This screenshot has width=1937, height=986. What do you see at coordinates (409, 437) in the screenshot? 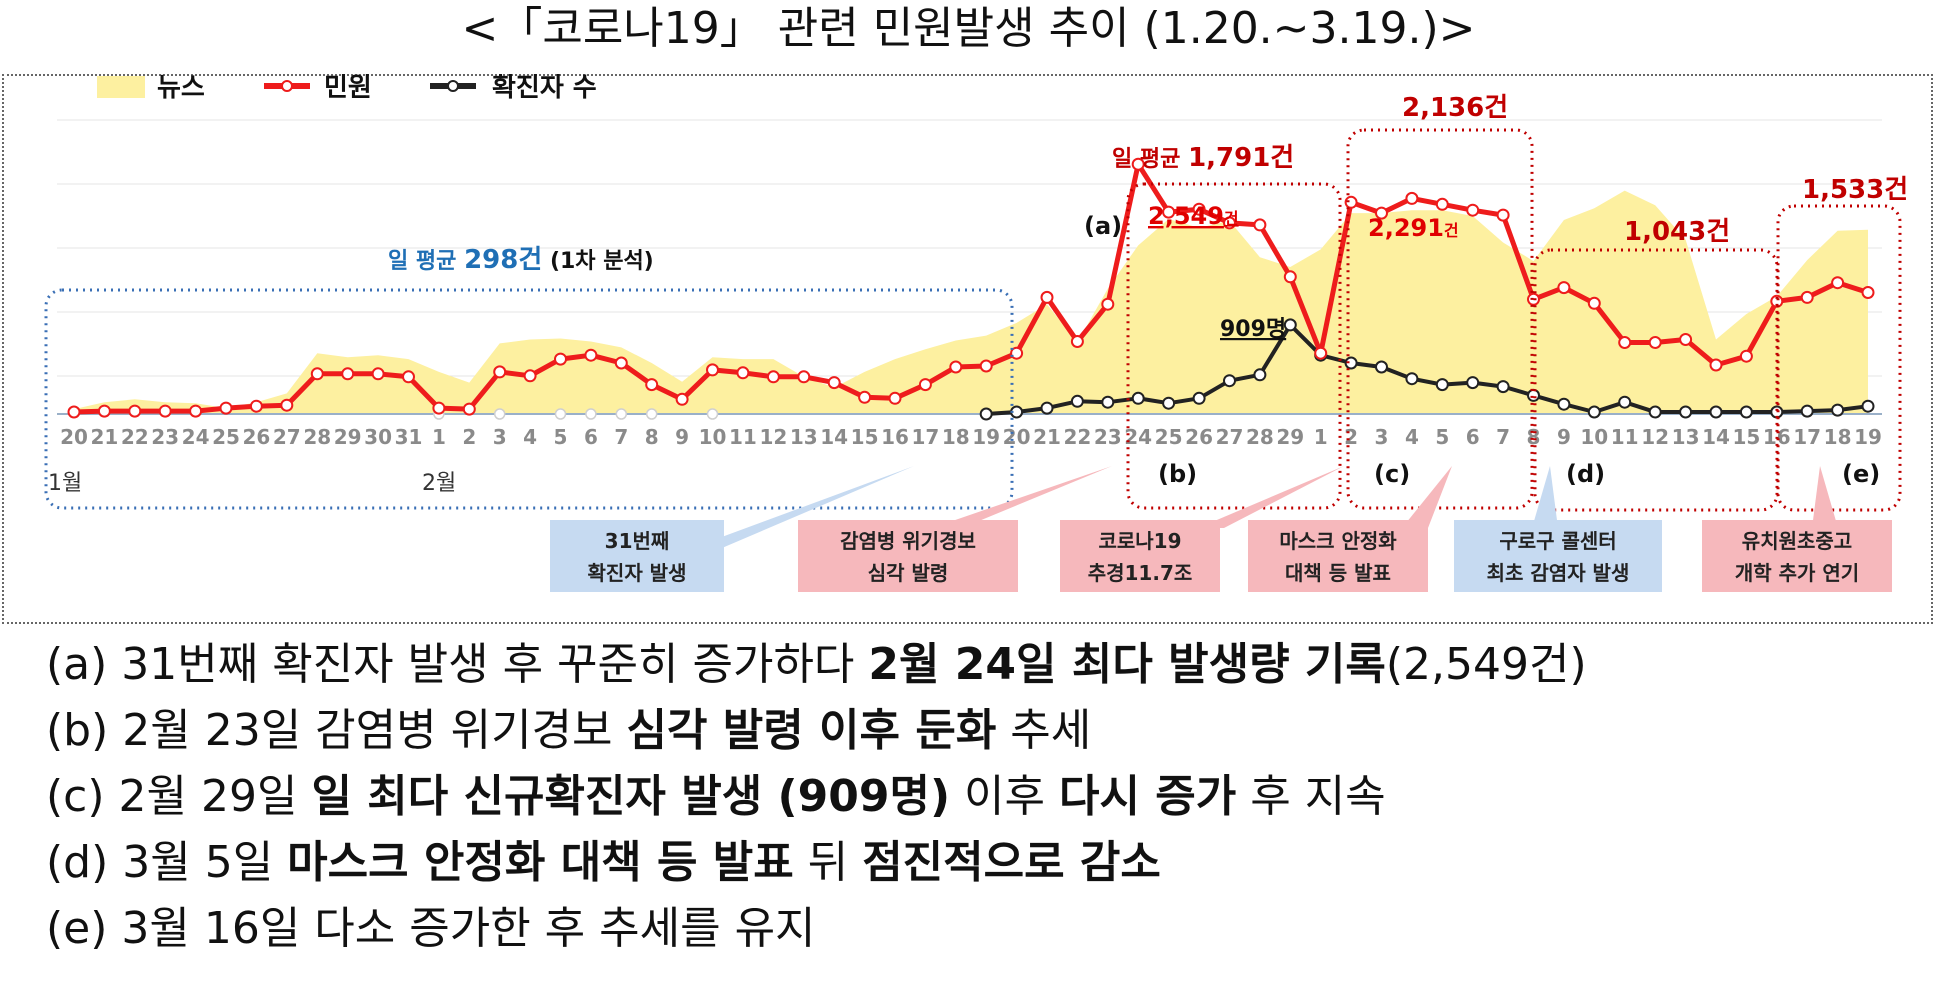
I see `x-tick-label: 31` at bounding box center [409, 437].